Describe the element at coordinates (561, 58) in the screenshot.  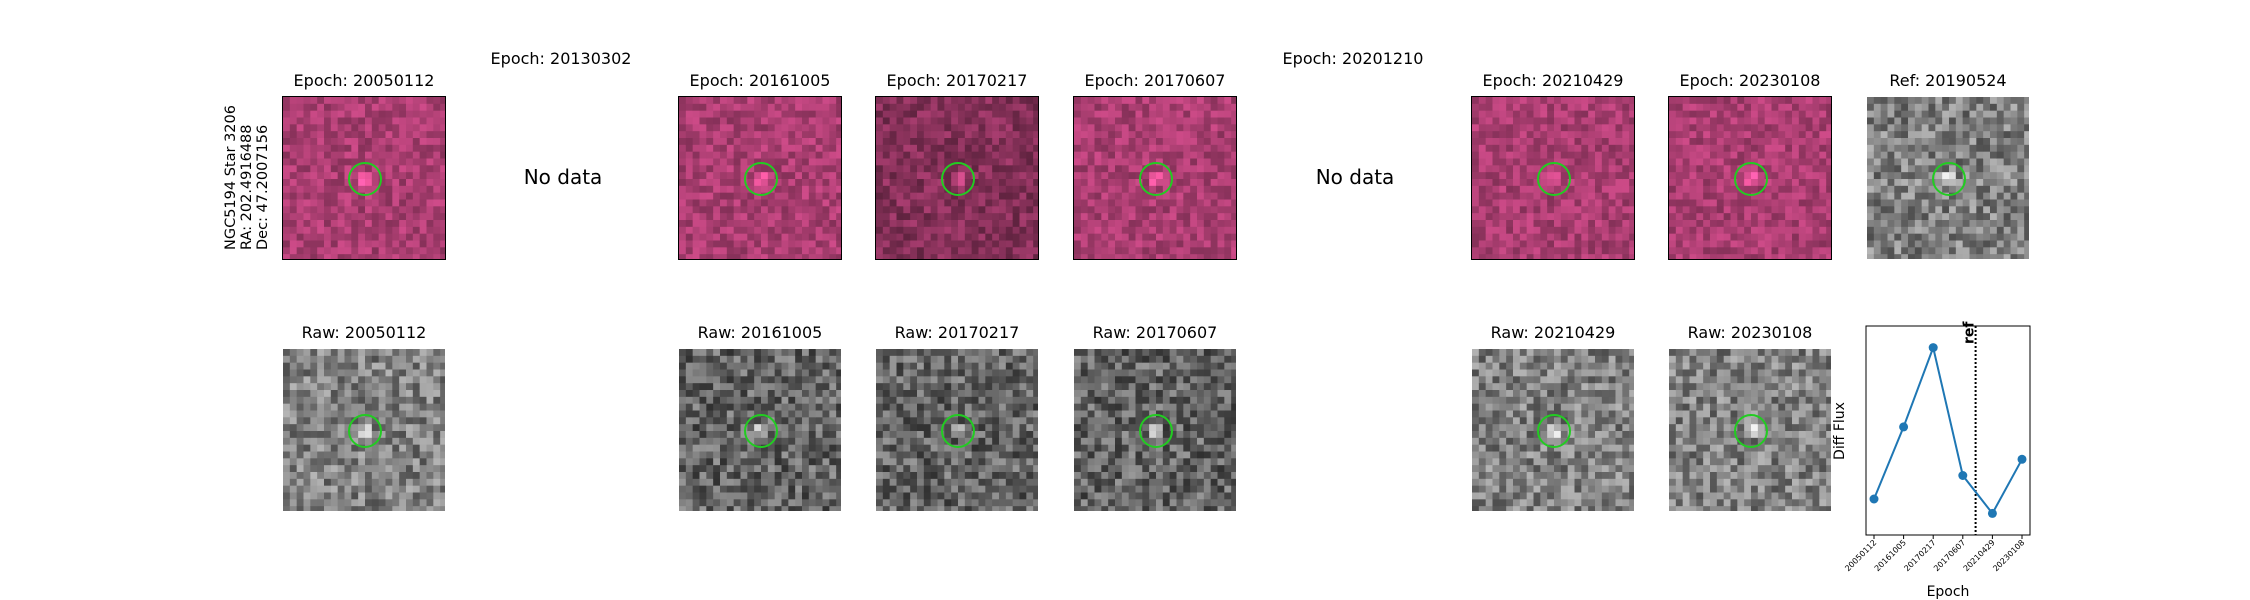
I see `diff-title-20130302: Epoch: 20130302` at that location.